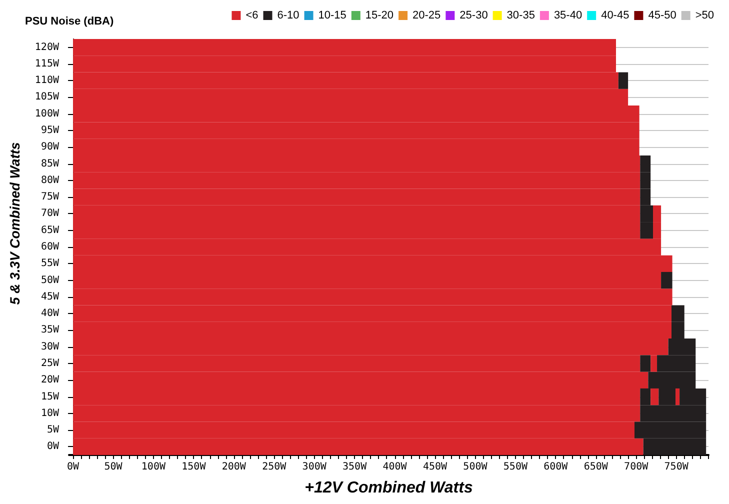 Image resolution: width=729 pixels, height=504 pixels. What do you see at coordinates (637, 467) in the screenshot?
I see `x-tick-label: 700W` at bounding box center [637, 467].